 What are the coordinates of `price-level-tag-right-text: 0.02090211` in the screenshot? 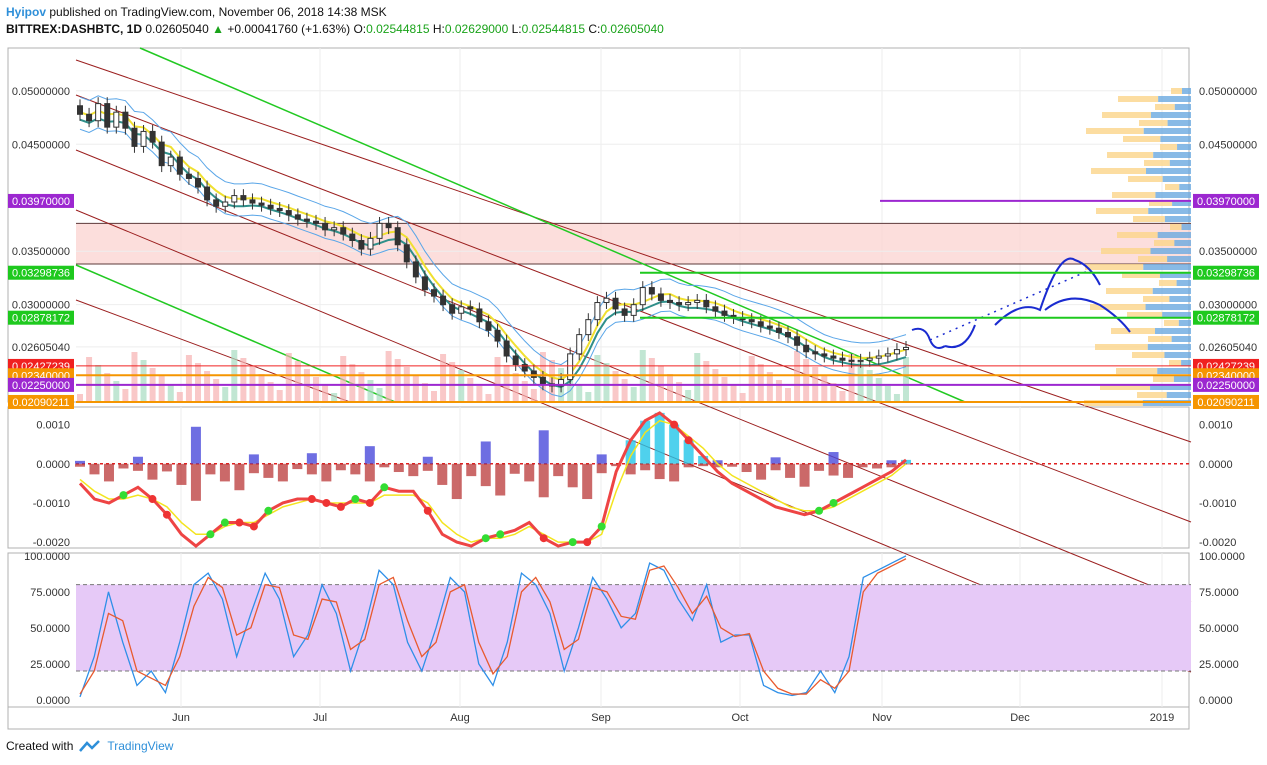 It's located at (1225, 403).